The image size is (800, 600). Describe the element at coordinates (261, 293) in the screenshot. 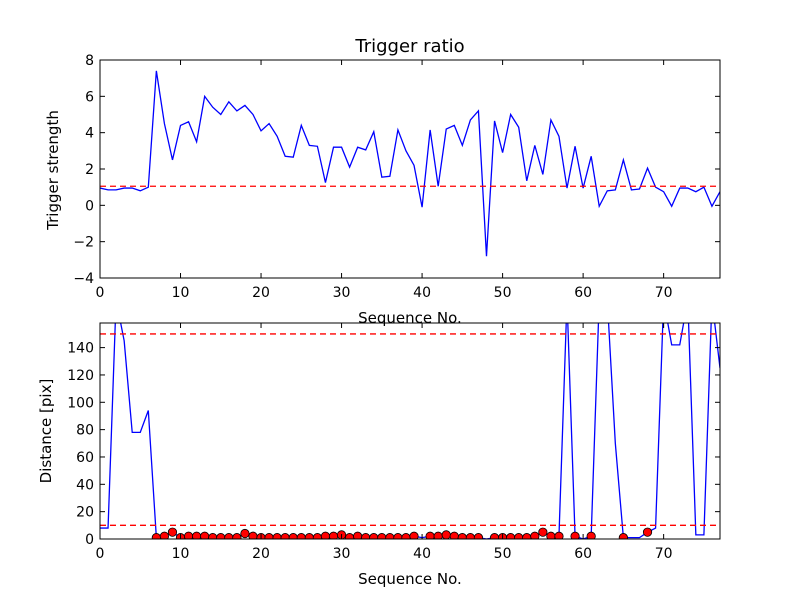

I see `top-x-tick-label: 20` at that location.